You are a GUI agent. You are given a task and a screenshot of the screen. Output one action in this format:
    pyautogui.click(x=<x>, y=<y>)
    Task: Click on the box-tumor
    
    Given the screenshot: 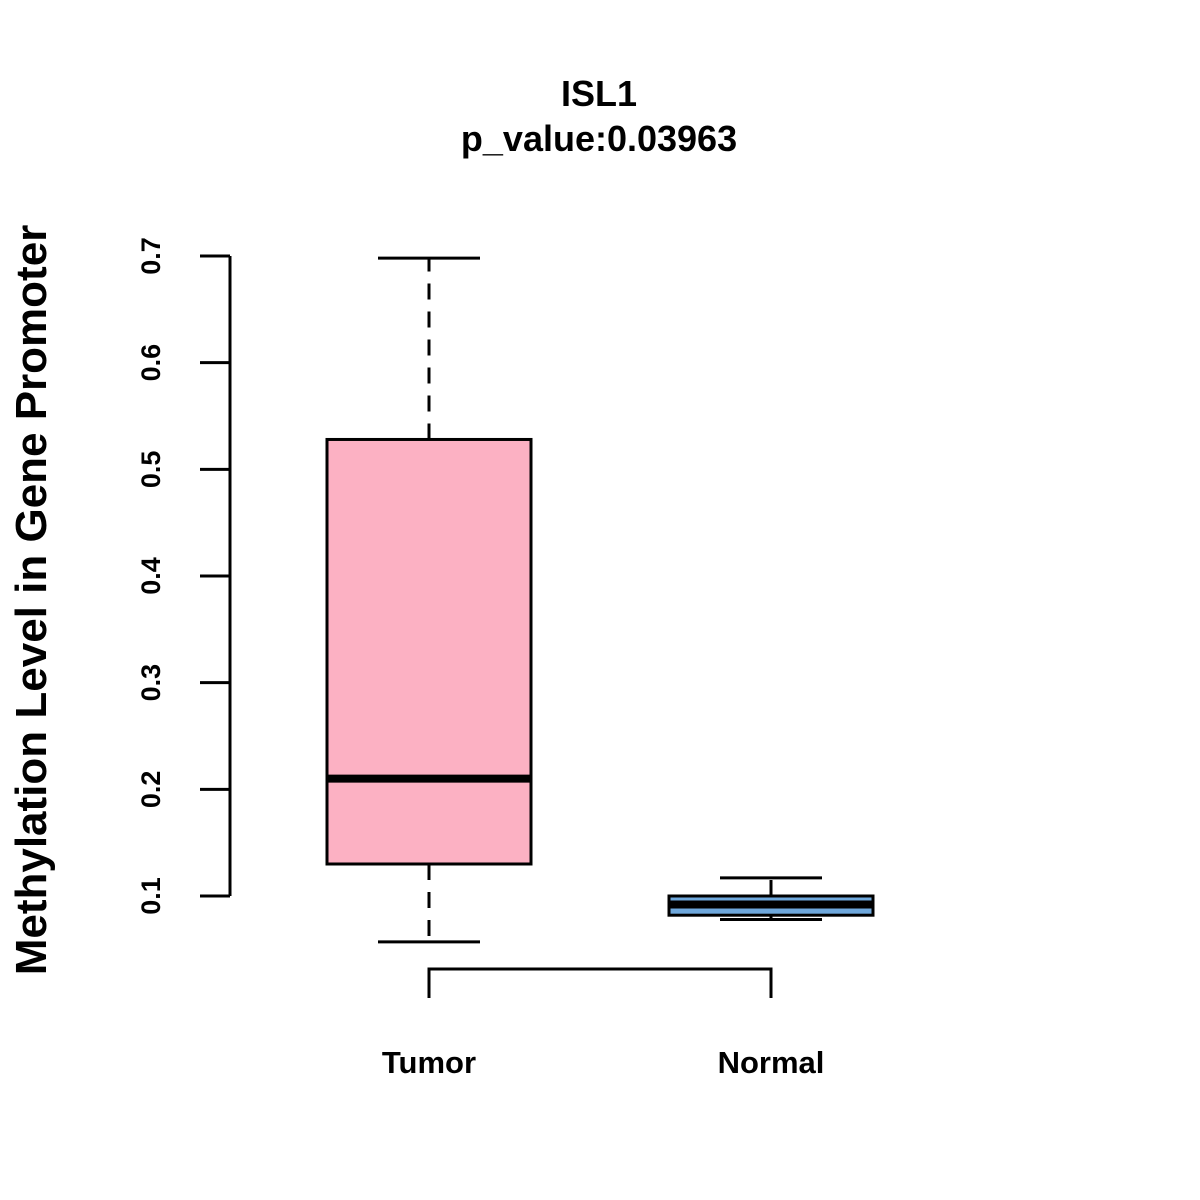 What is the action you would take?
    pyautogui.click(x=429, y=600)
    